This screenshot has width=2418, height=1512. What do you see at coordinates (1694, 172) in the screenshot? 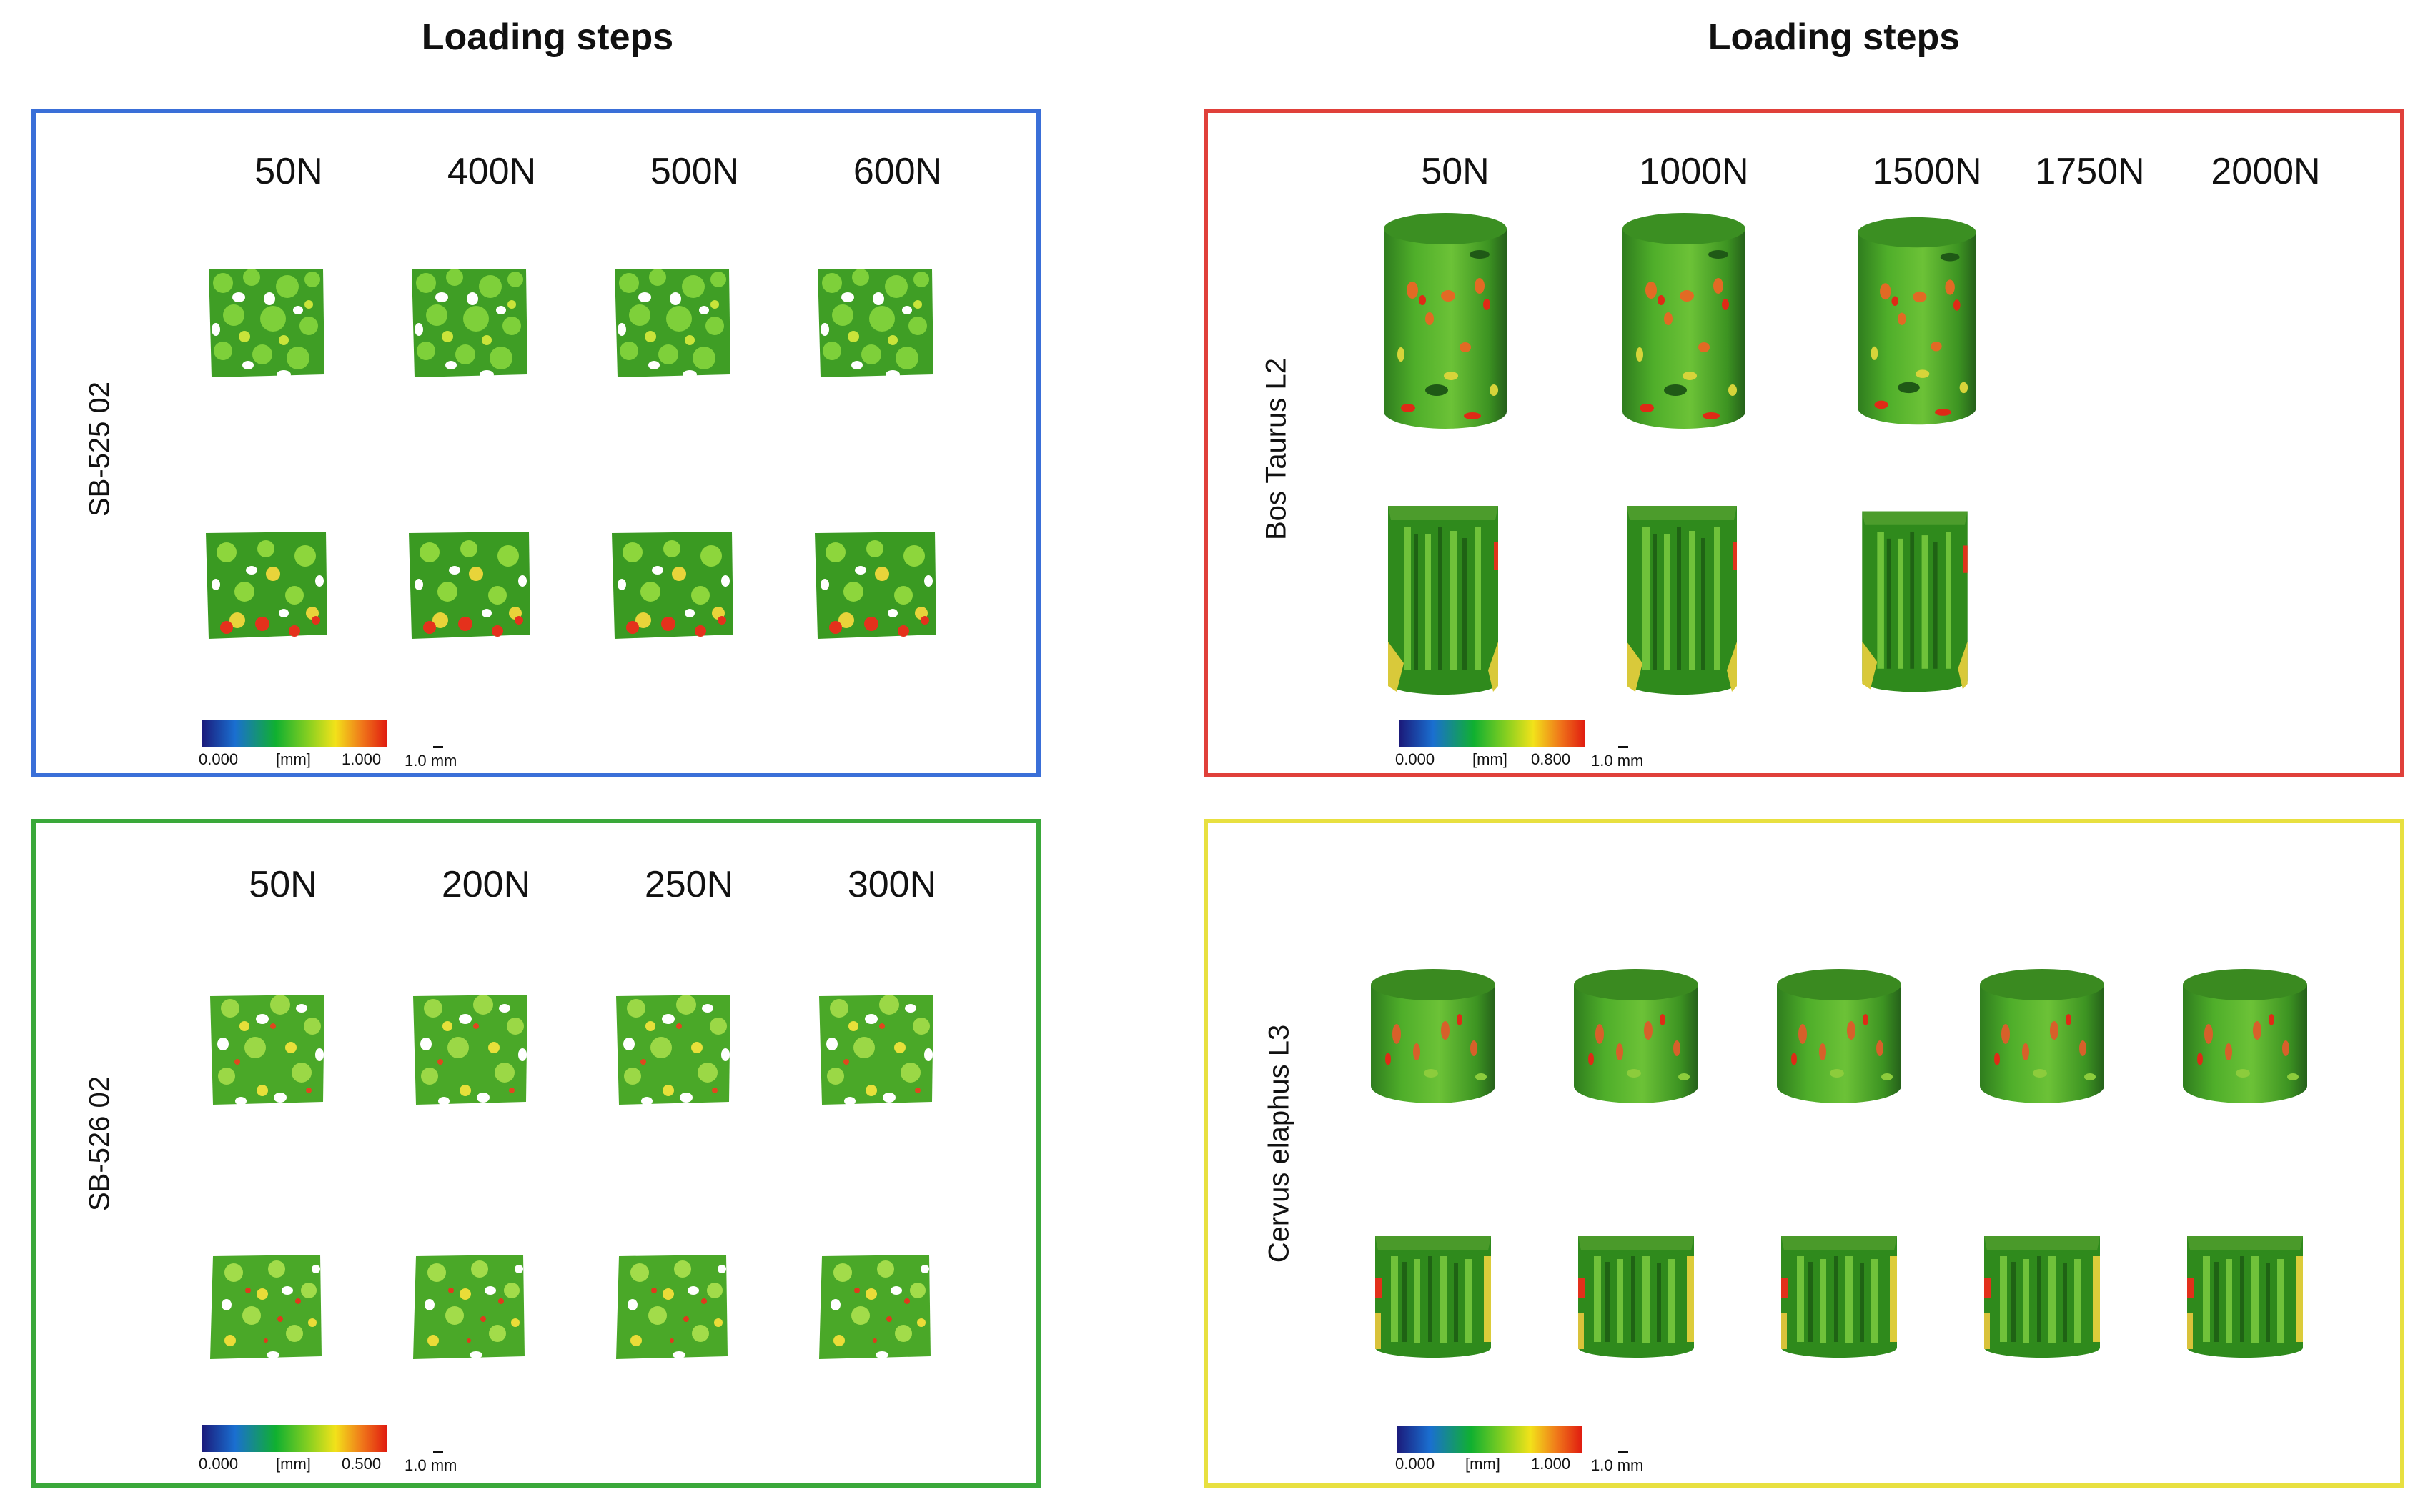
I see `load-label: 1000N` at bounding box center [1694, 172].